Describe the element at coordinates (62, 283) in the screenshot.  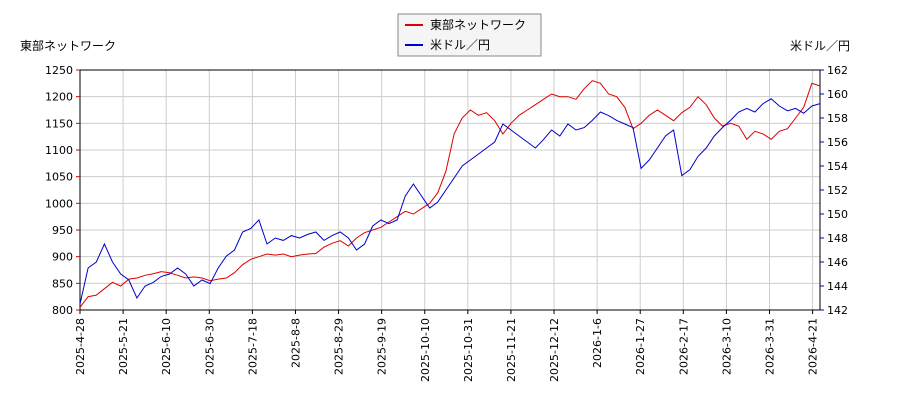
I see `left-tick-label: 850` at that location.